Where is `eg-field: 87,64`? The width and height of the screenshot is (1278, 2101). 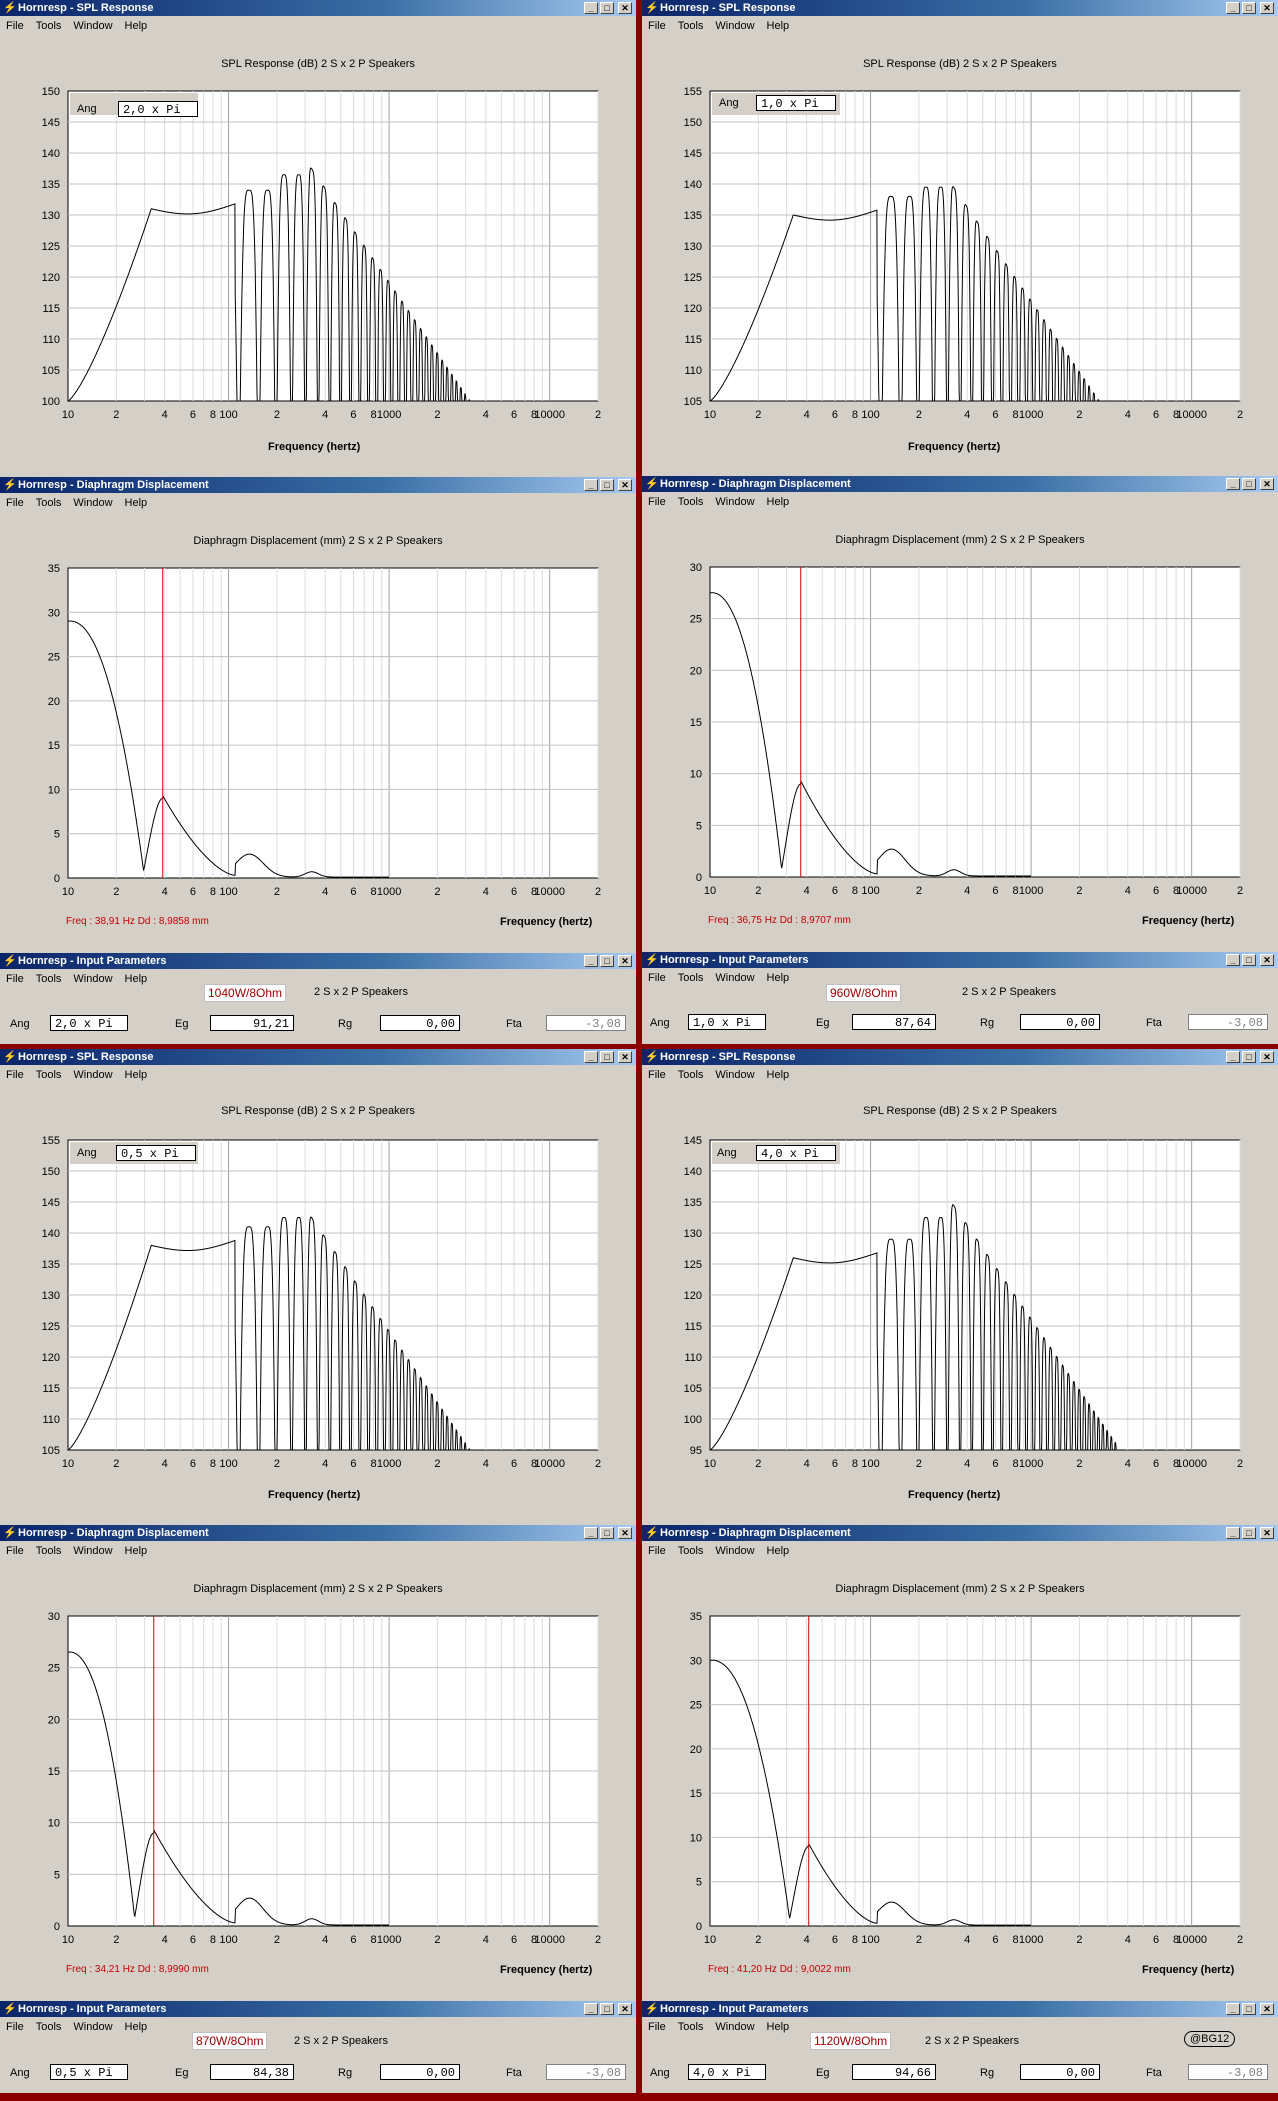 eg-field: 87,64 is located at coordinates (894, 1022).